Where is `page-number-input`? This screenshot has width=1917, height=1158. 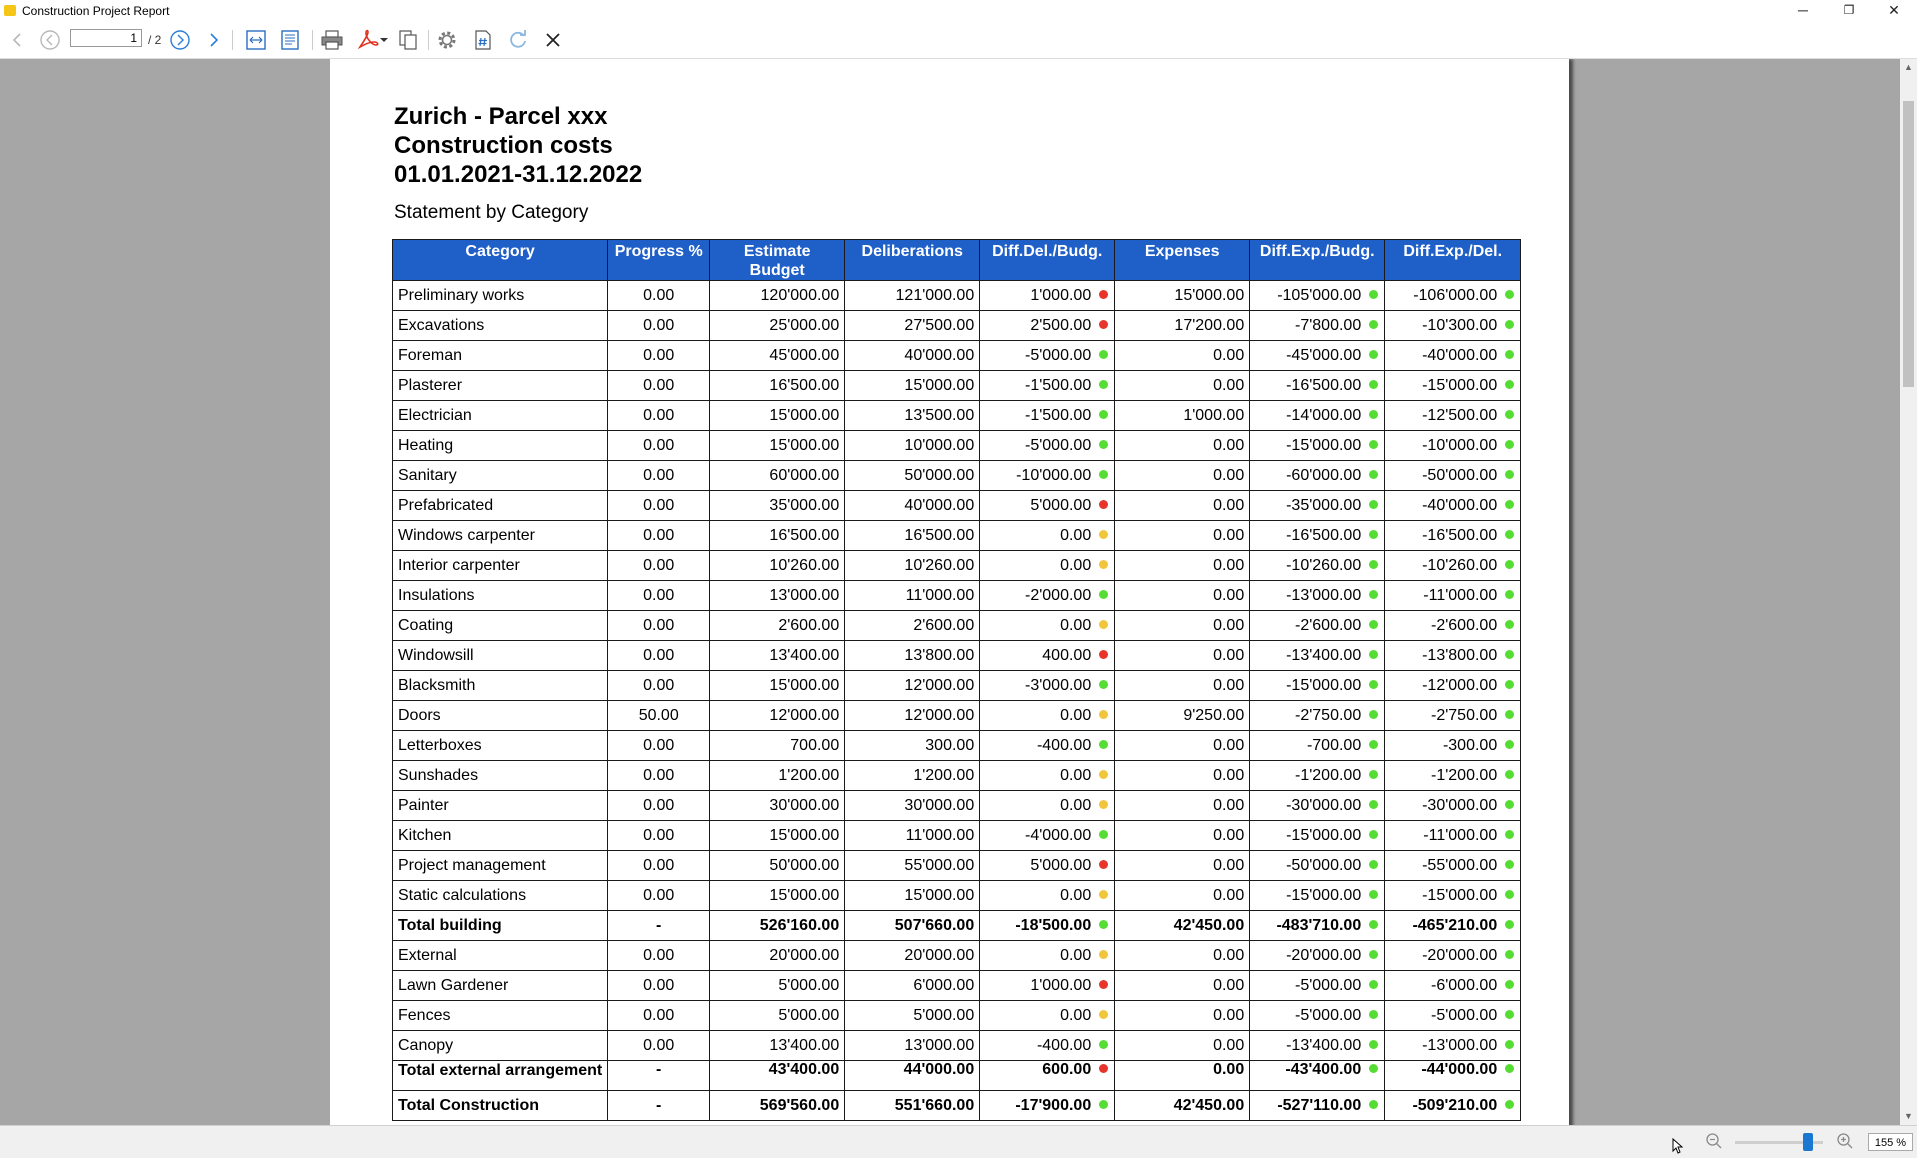 page-number-input is located at coordinates (106, 38).